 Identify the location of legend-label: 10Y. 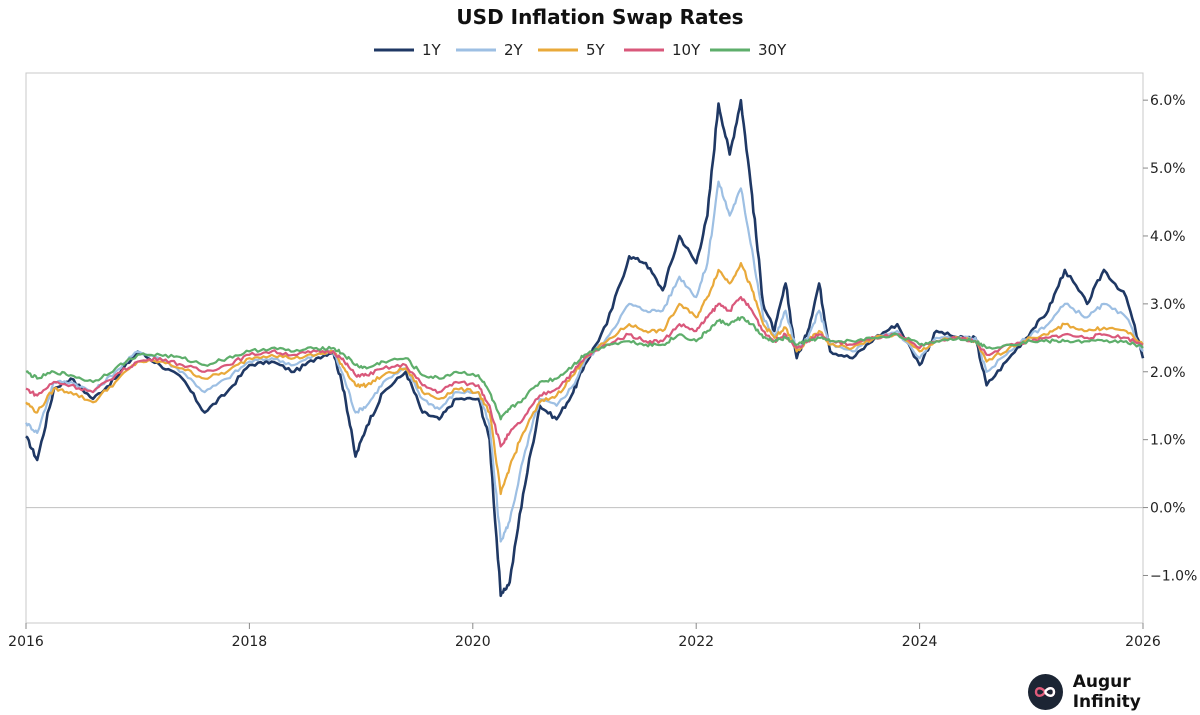
(686, 50).